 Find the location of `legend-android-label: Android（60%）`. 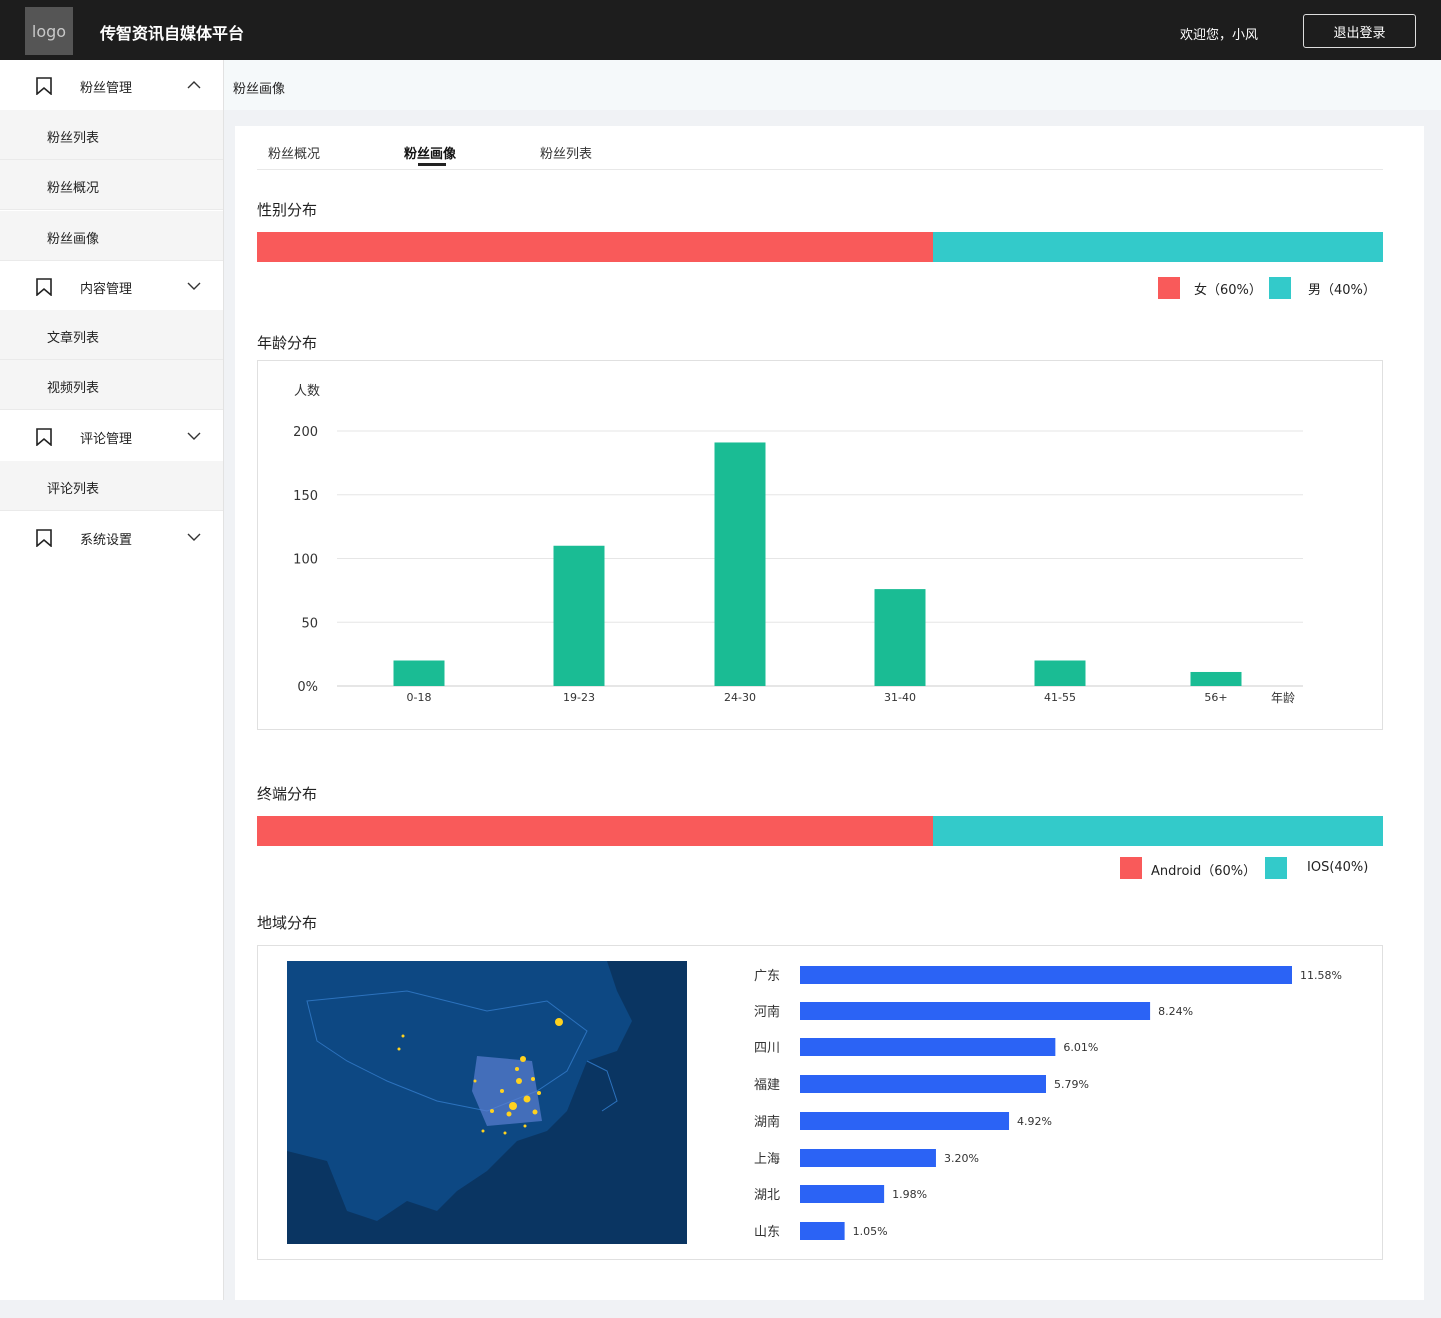

legend-android-label: Android（60%） is located at coordinates (1204, 871).